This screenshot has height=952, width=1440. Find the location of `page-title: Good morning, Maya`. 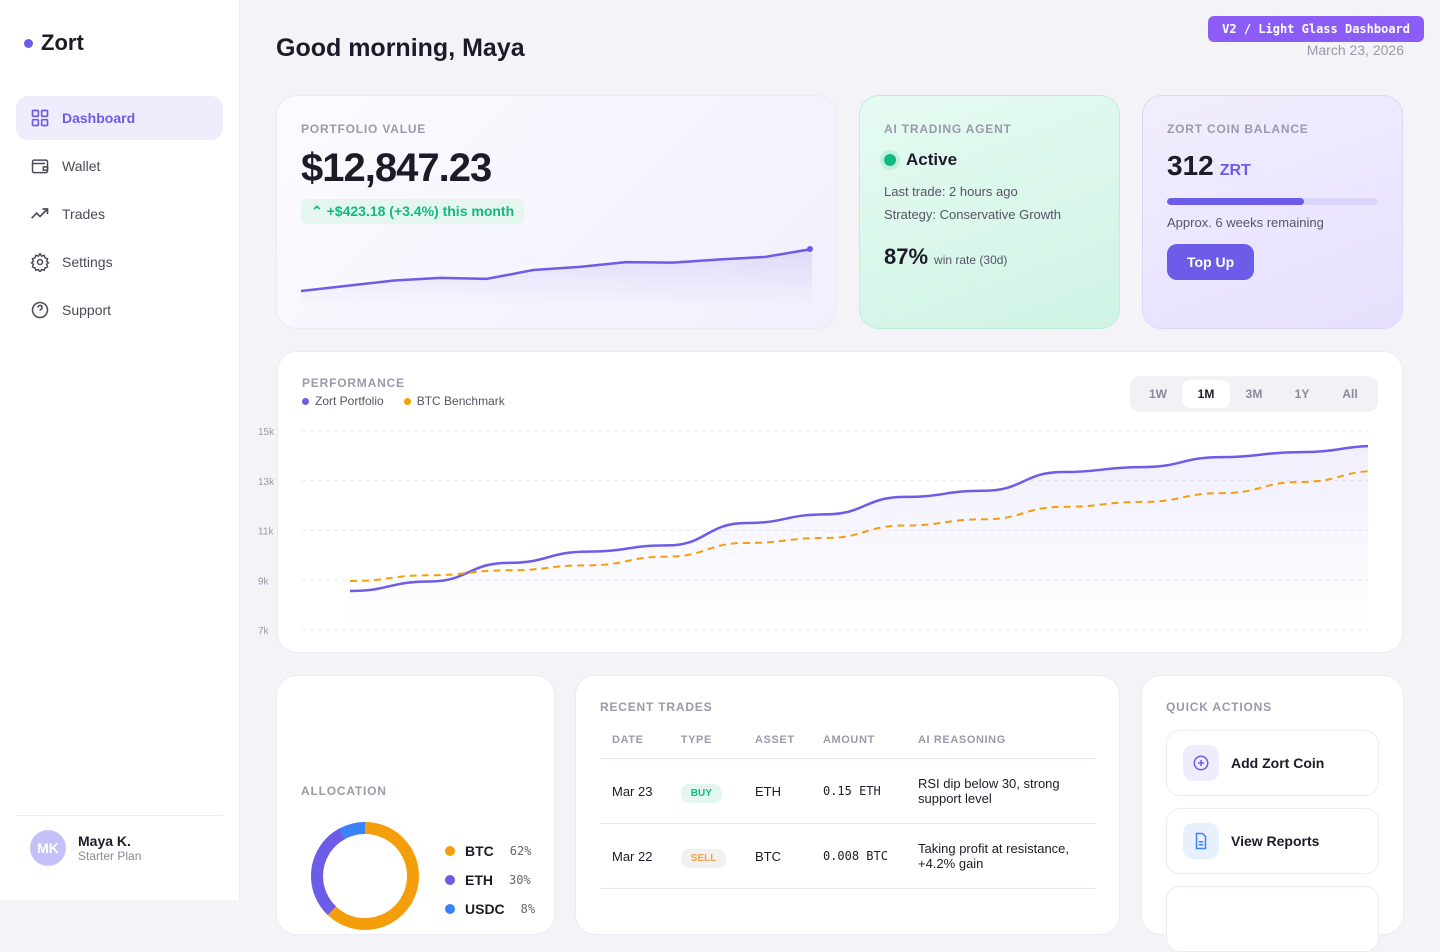

page-title: Good morning, Maya is located at coordinates (400, 48).